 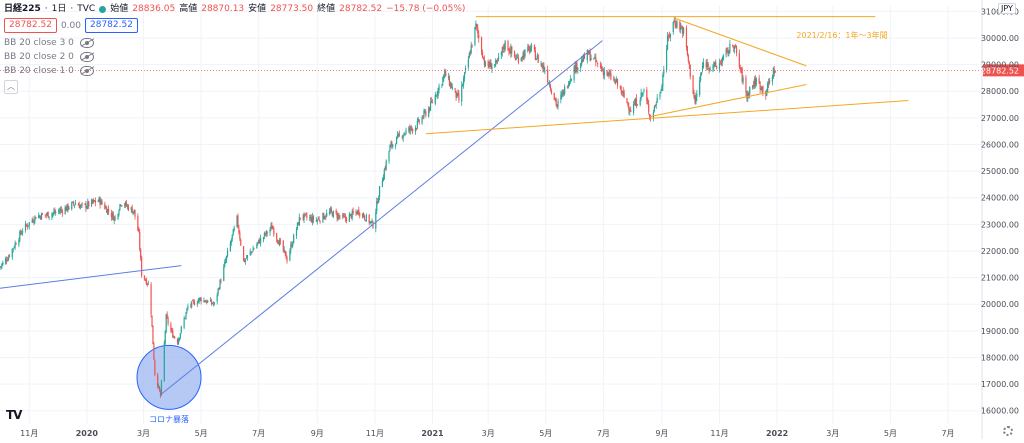 What do you see at coordinates (30, 25) in the screenshot?
I see `bid-button: 28782.52` at bounding box center [30, 25].